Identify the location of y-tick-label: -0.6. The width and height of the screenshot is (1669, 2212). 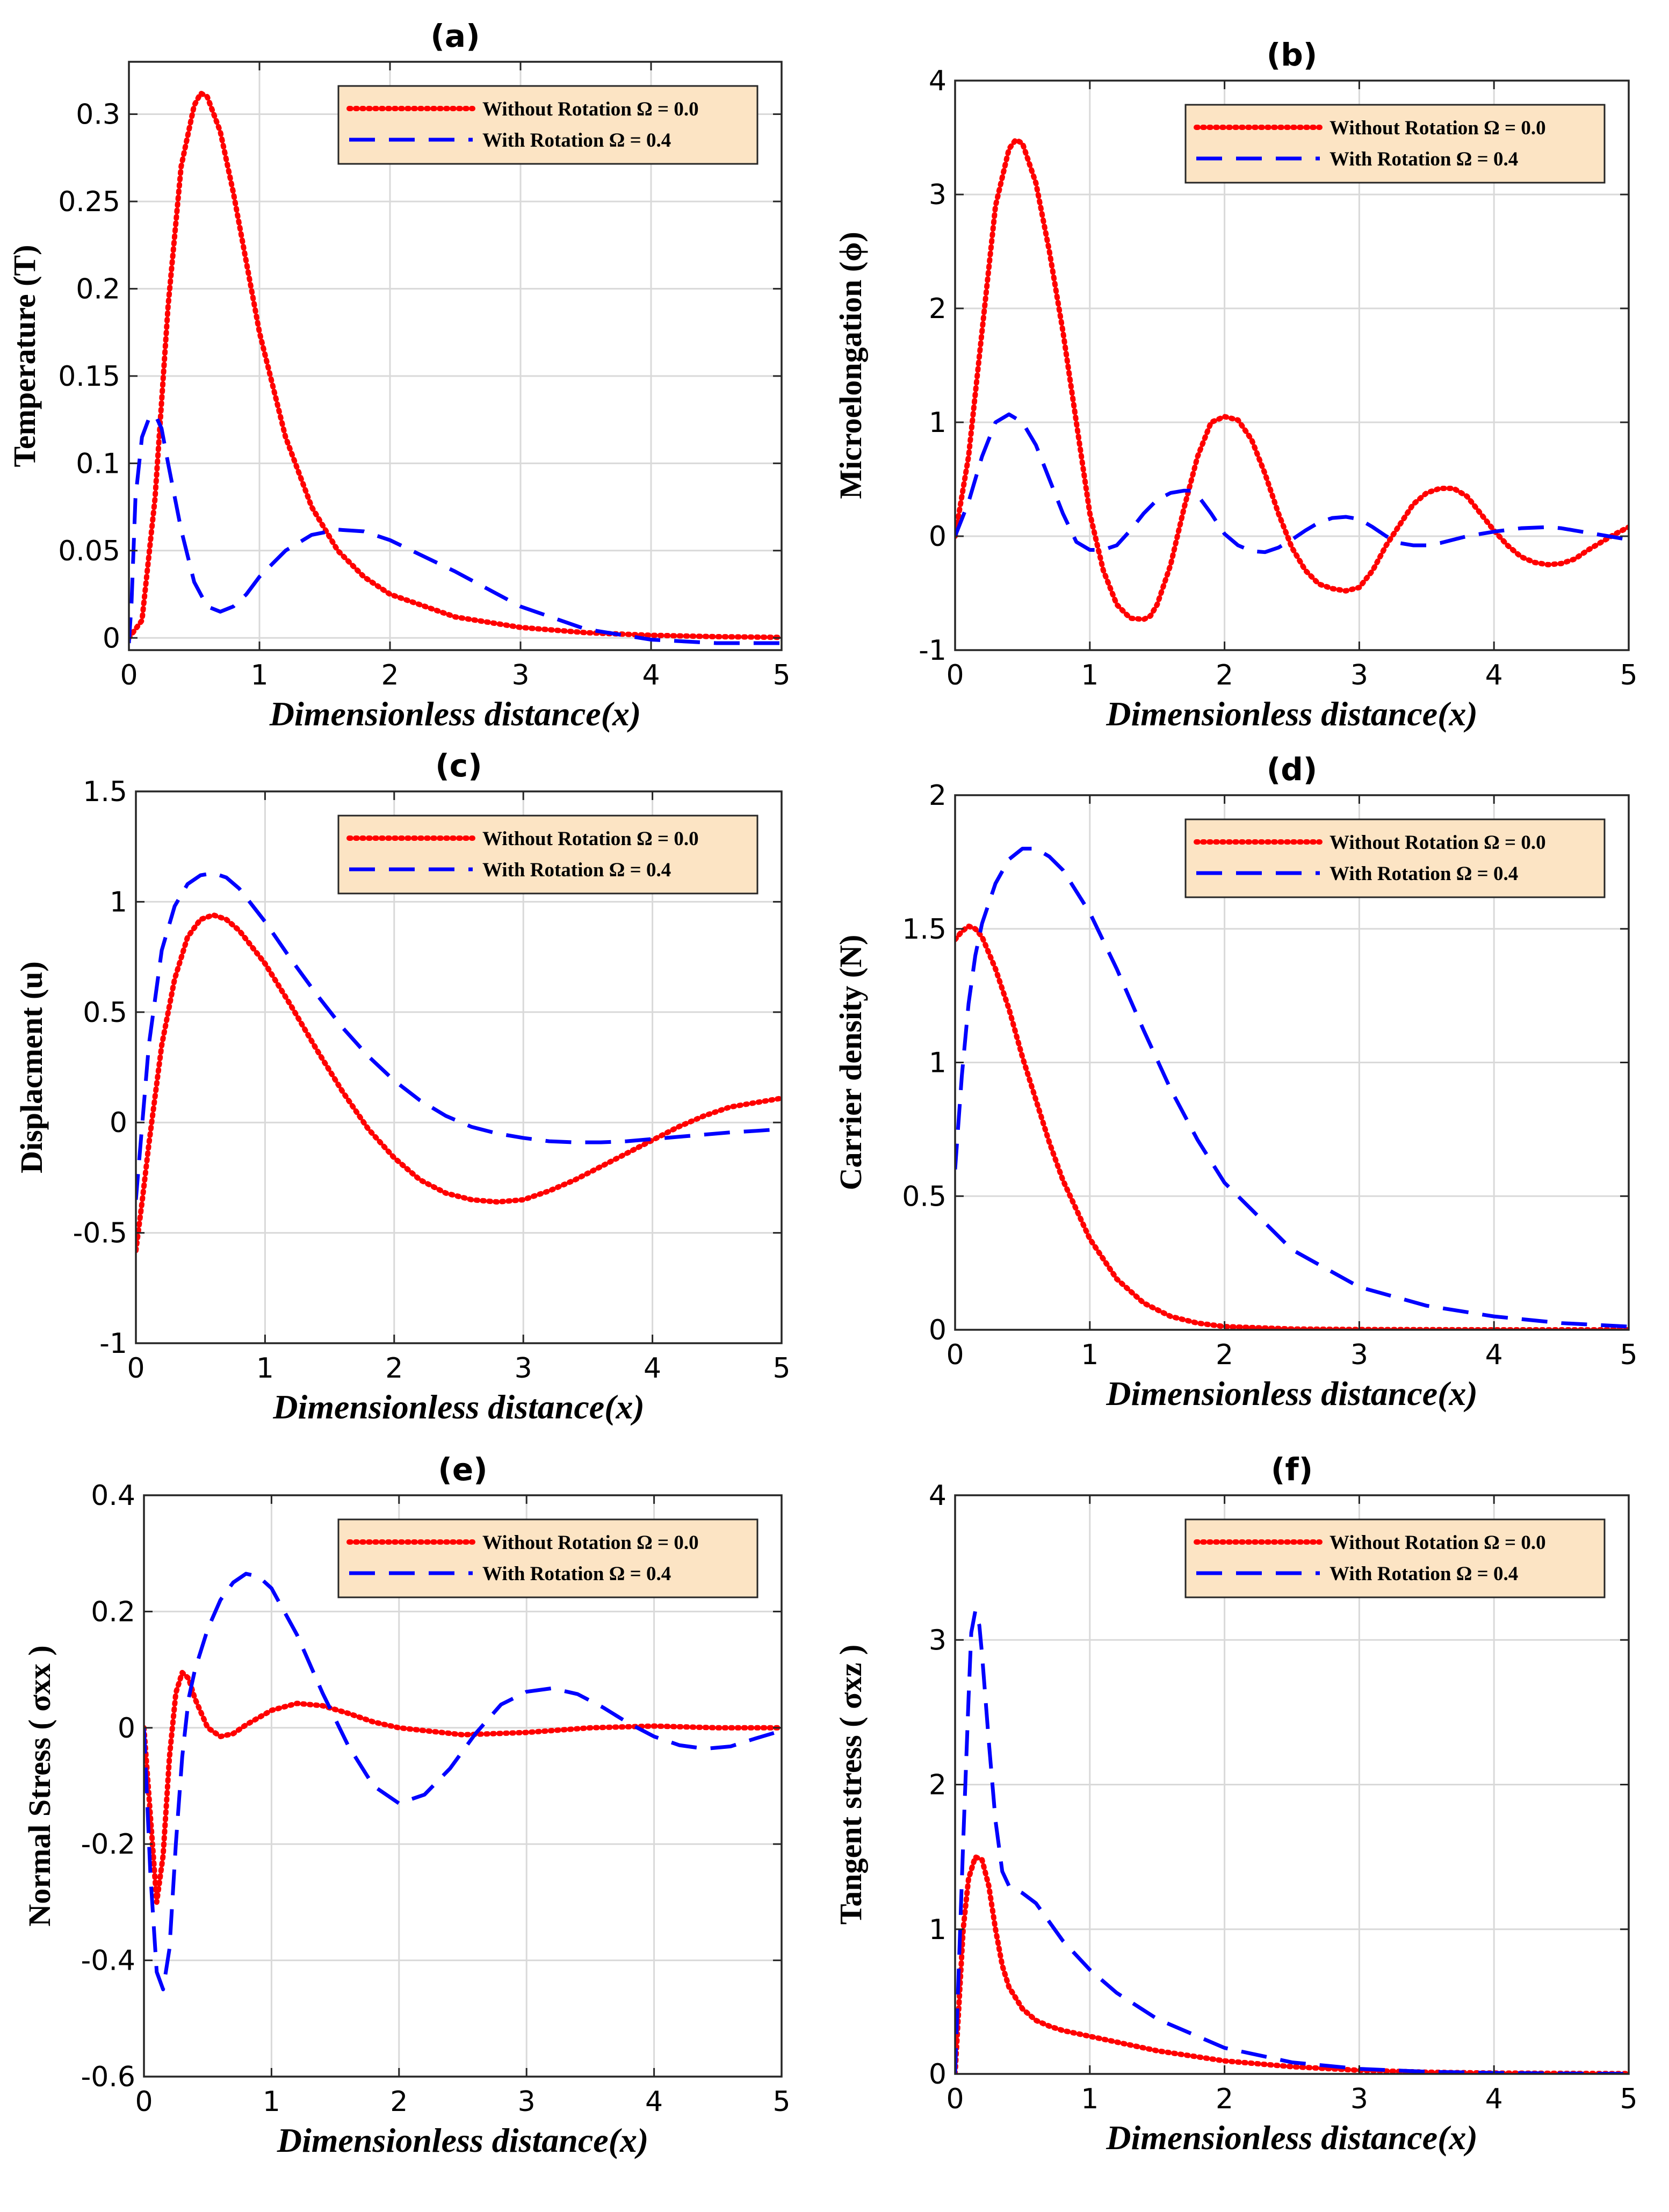
(108, 2077).